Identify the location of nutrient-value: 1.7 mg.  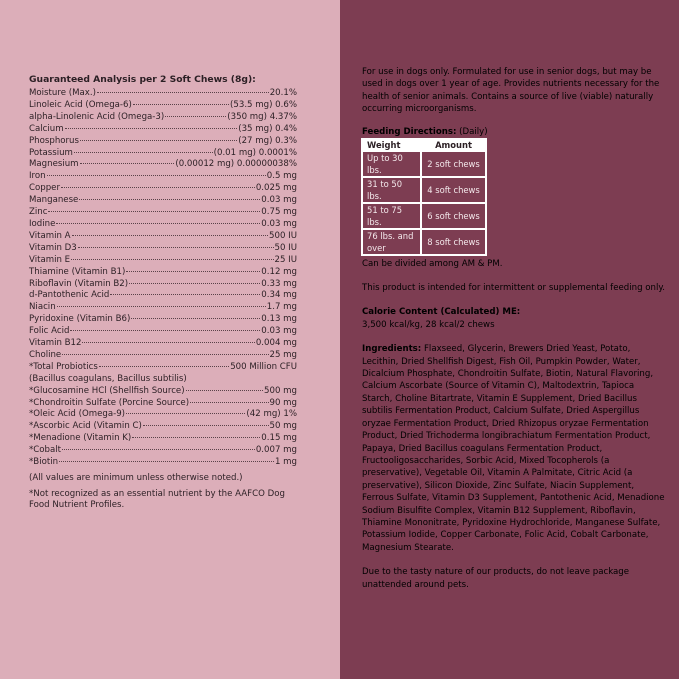
(281, 307).